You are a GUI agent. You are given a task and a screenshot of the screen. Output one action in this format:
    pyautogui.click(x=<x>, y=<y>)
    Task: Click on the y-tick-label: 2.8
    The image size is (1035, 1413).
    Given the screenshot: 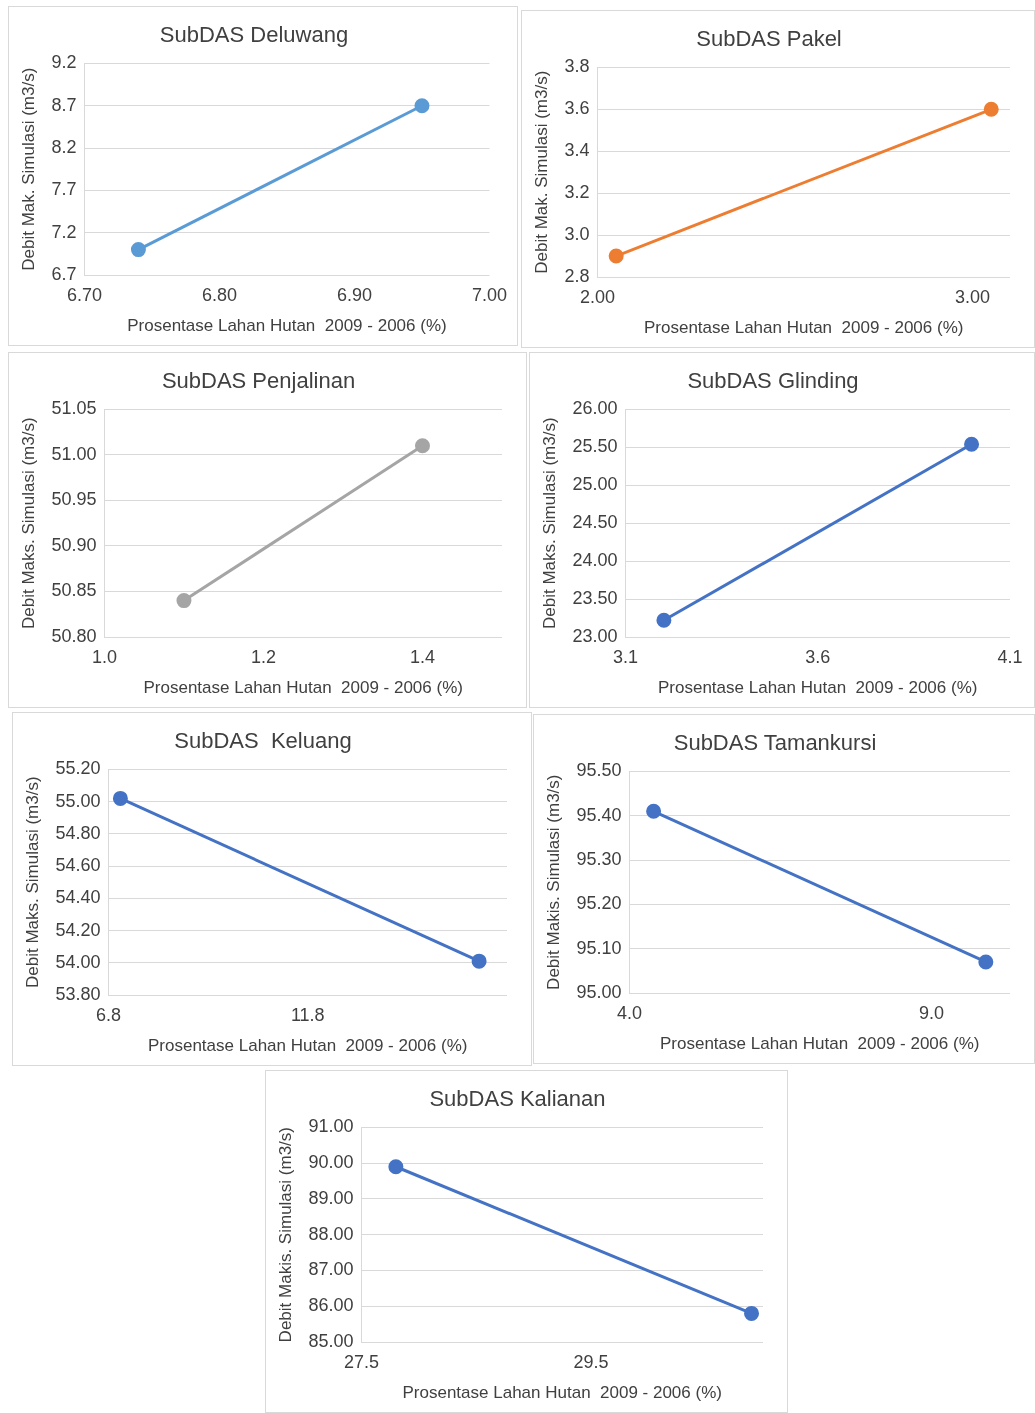 What is the action you would take?
    pyautogui.click(x=577, y=275)
    